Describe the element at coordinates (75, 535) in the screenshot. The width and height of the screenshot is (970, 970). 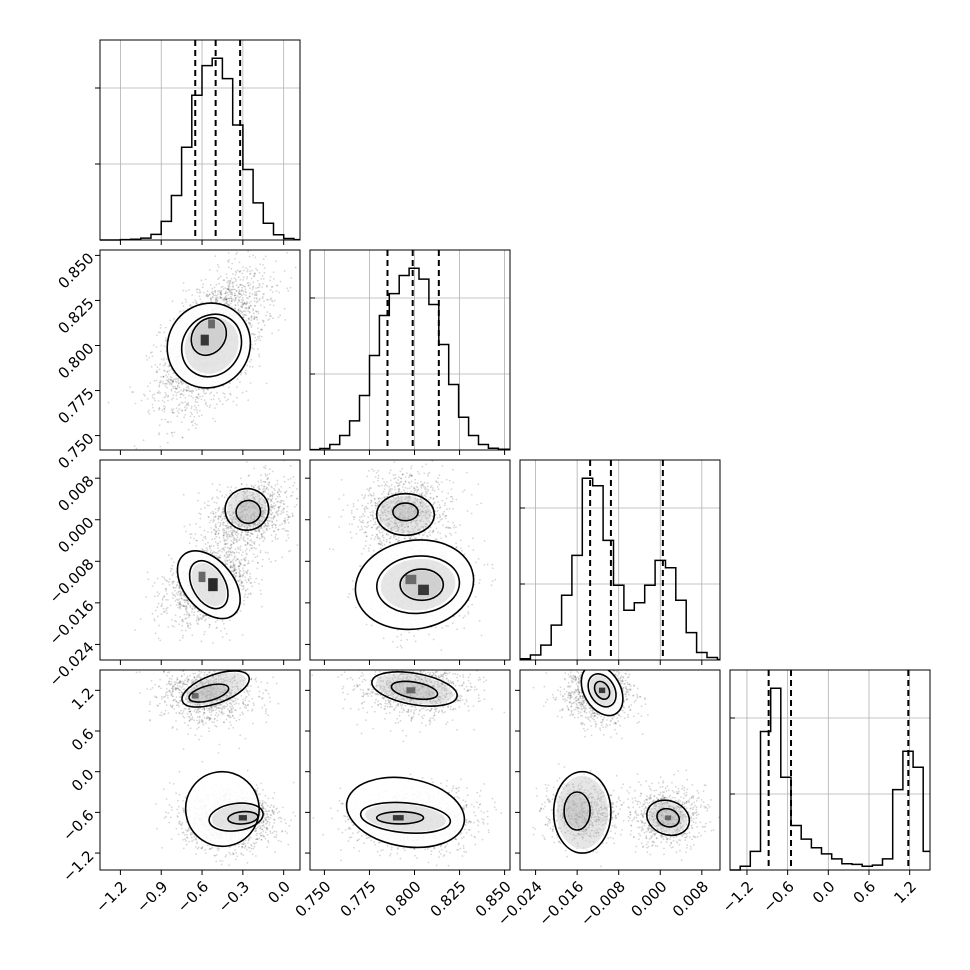
I see `y-tick-label: 0.000` at that location.